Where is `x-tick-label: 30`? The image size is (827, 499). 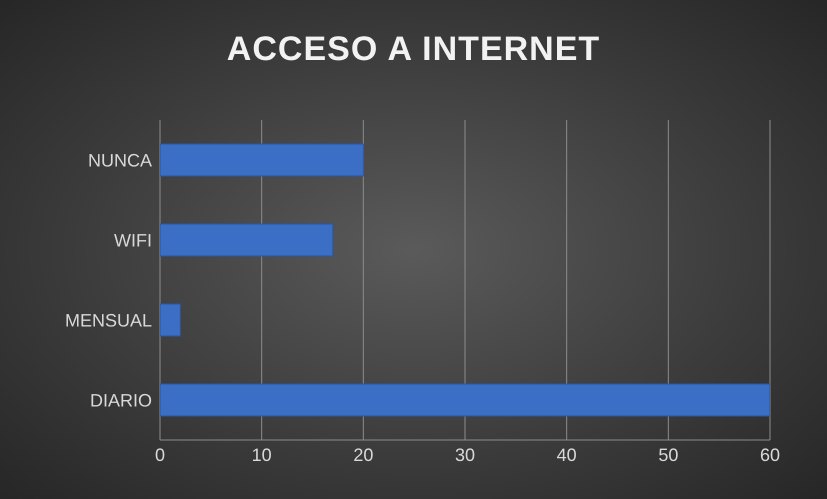 x-tick-label: 30 is located at coordinates (465, 454).